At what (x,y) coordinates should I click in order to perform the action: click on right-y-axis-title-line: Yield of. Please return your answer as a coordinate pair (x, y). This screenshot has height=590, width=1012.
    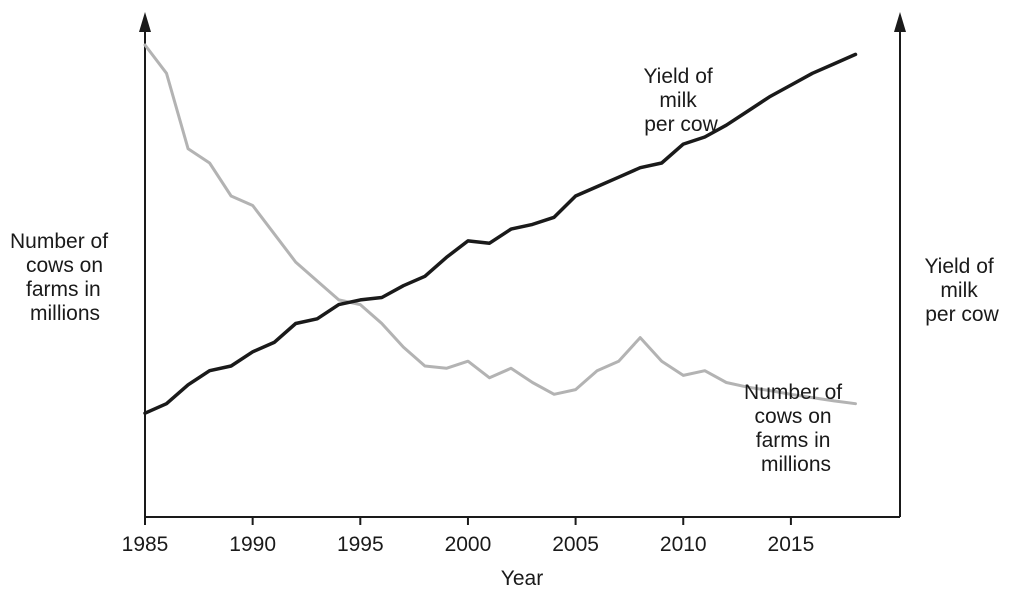
    Looking at the image, I should click on (958, 266).